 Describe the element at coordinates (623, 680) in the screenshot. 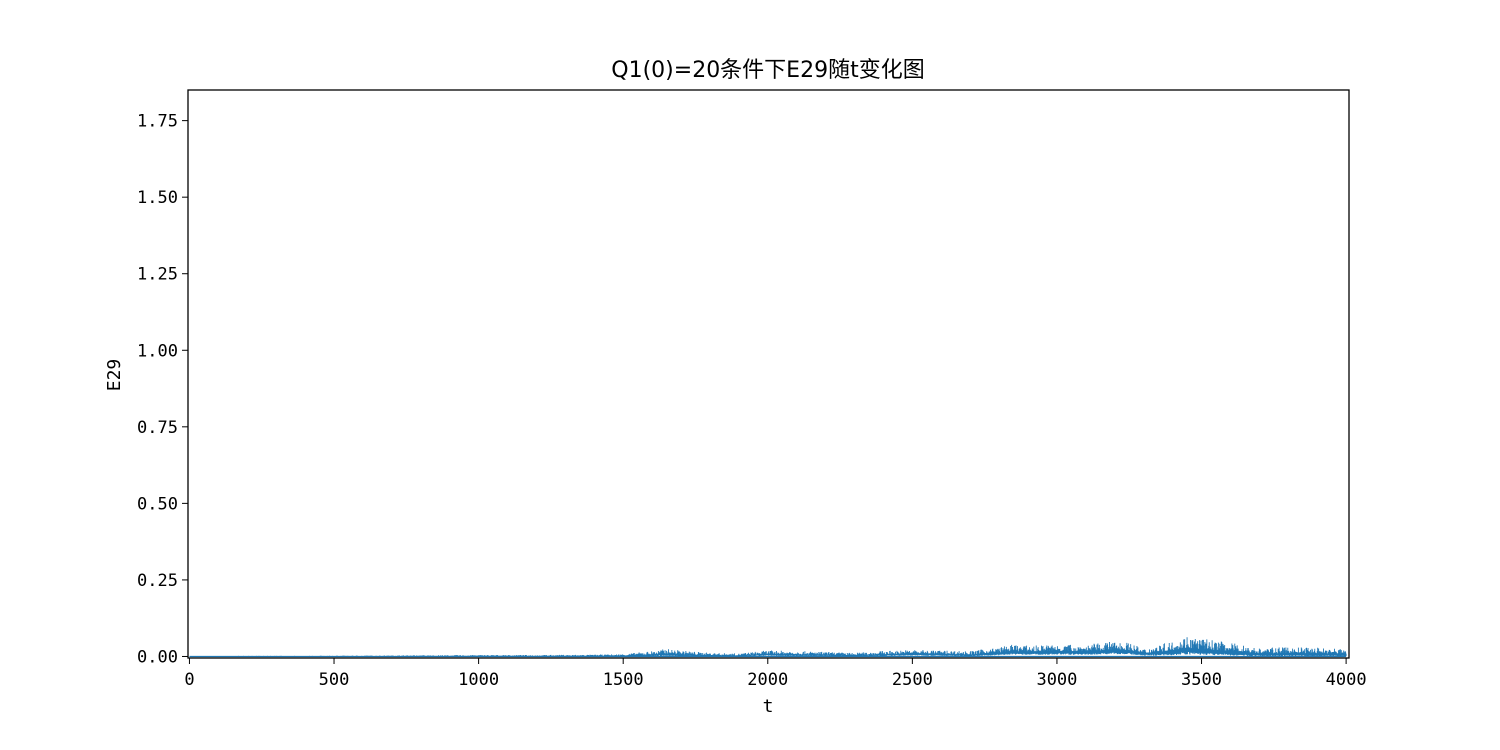

I see `x-tick-label: 1500` at that location.